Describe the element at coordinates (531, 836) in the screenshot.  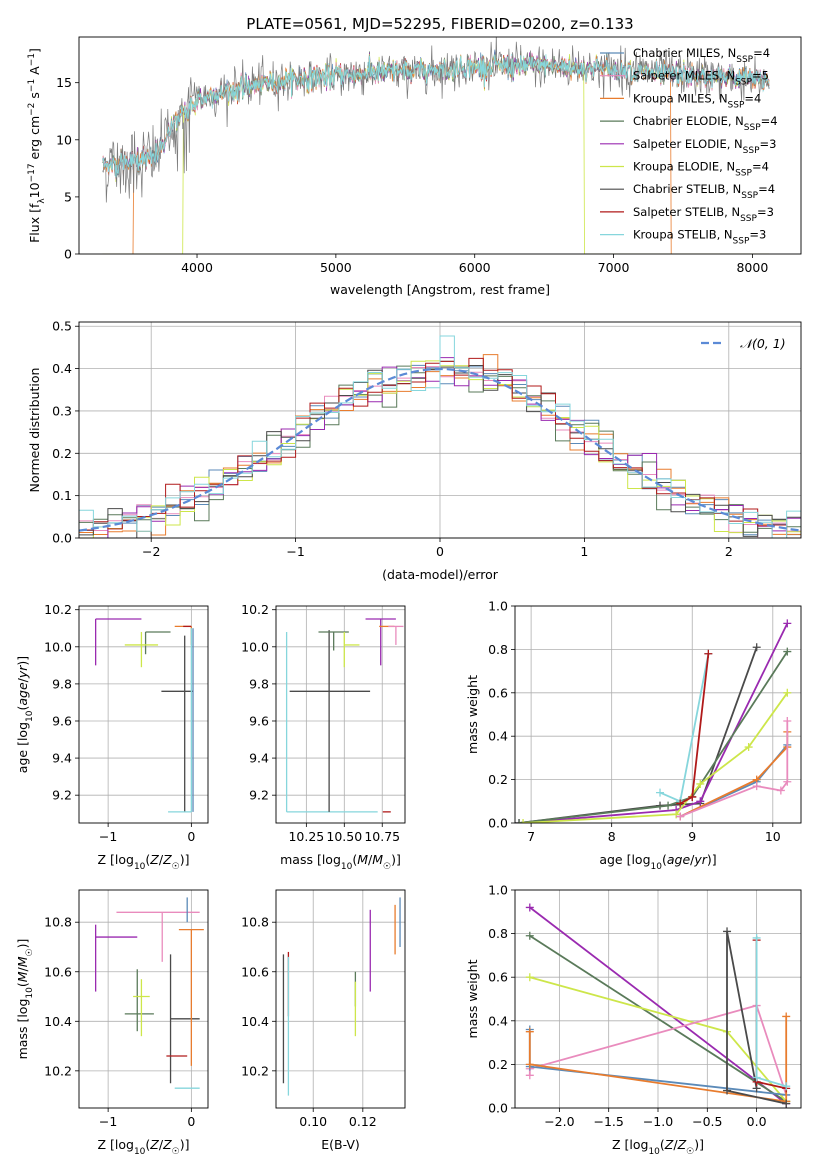
I see `x-tick-label: 7` at that location.